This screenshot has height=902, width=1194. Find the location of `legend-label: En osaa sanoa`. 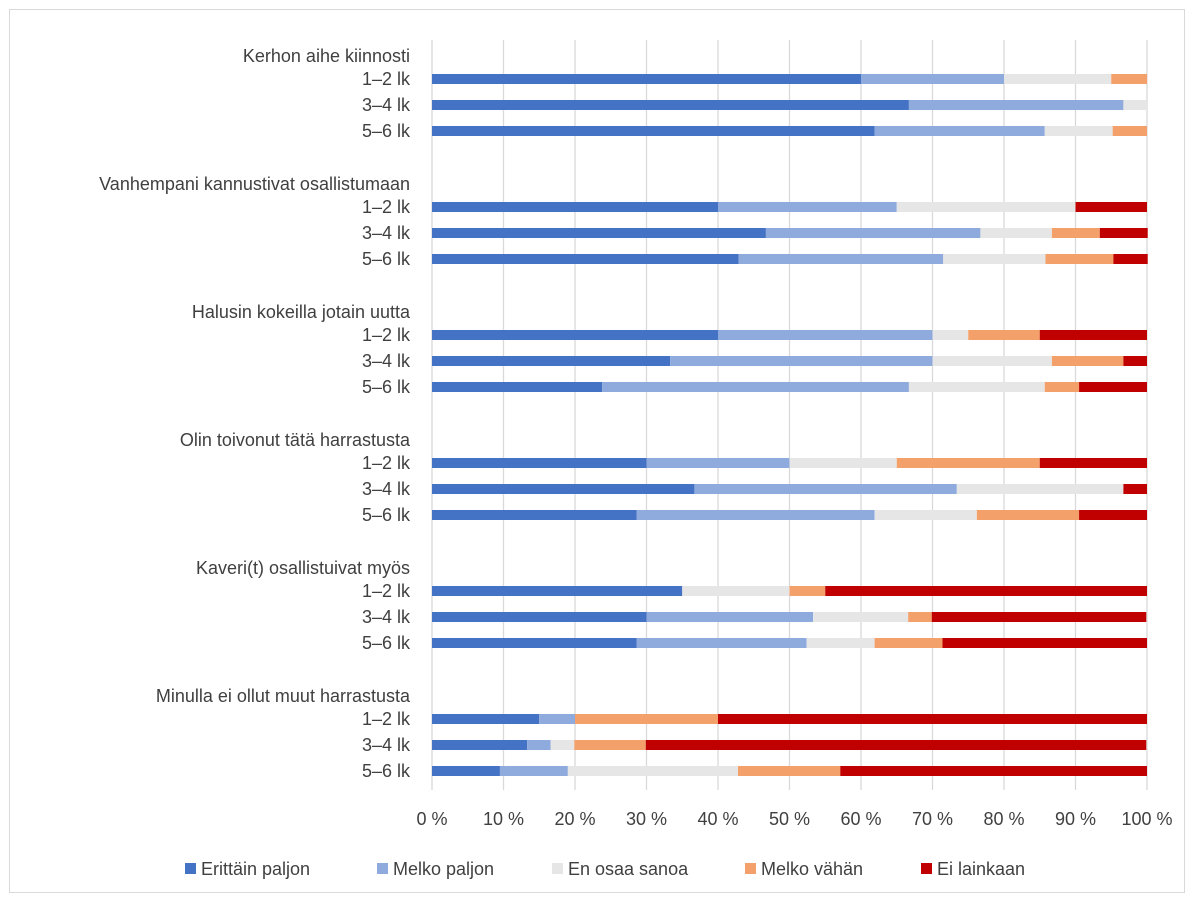

legend-label: En osaa sanoa is located at coordinates (628, 869).